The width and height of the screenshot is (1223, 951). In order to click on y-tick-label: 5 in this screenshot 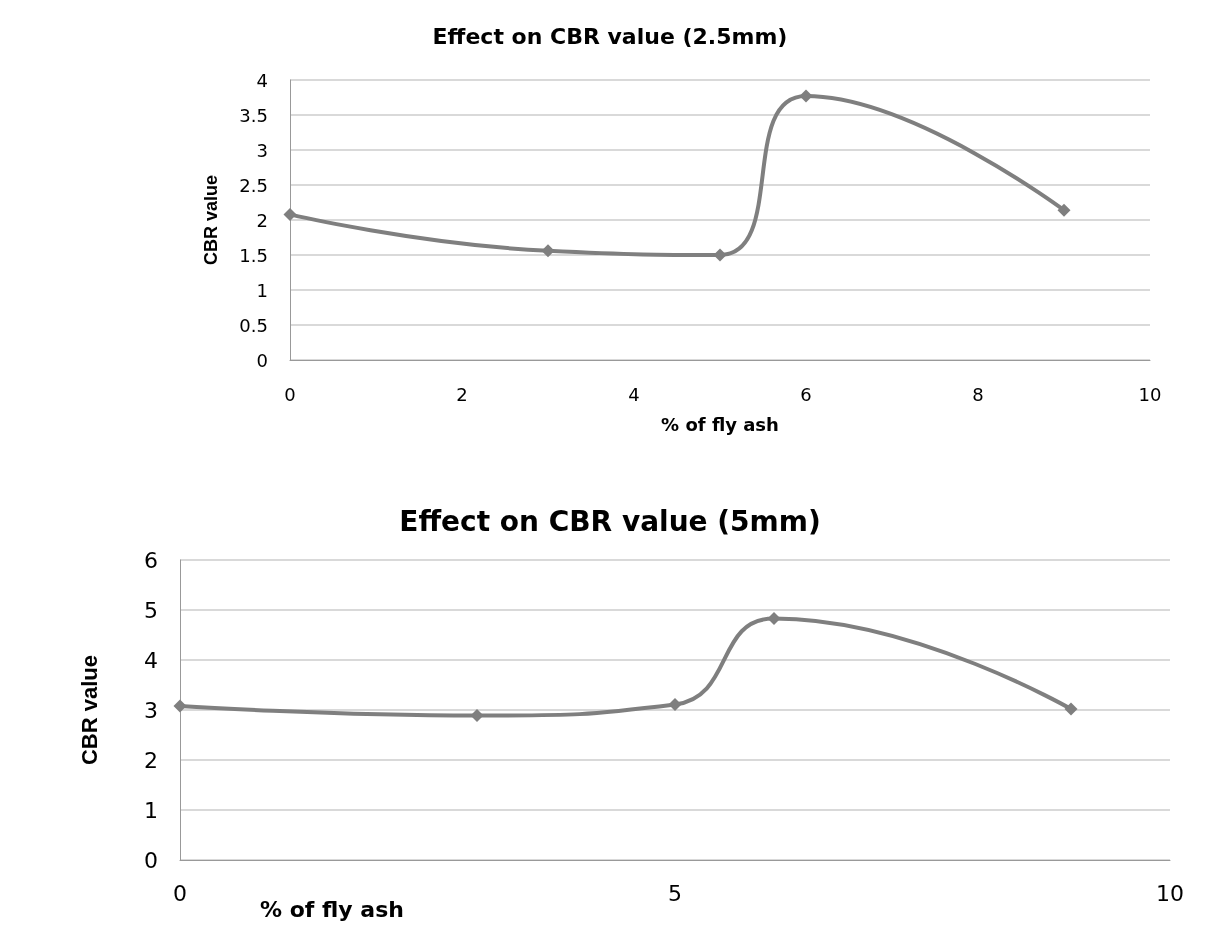, I will do `click(151, 610)`.